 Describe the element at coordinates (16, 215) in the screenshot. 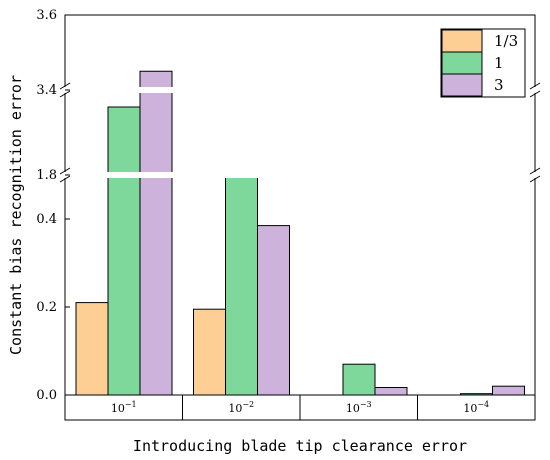

I see `y-axis-title: Constant bias recognition error` at that location.